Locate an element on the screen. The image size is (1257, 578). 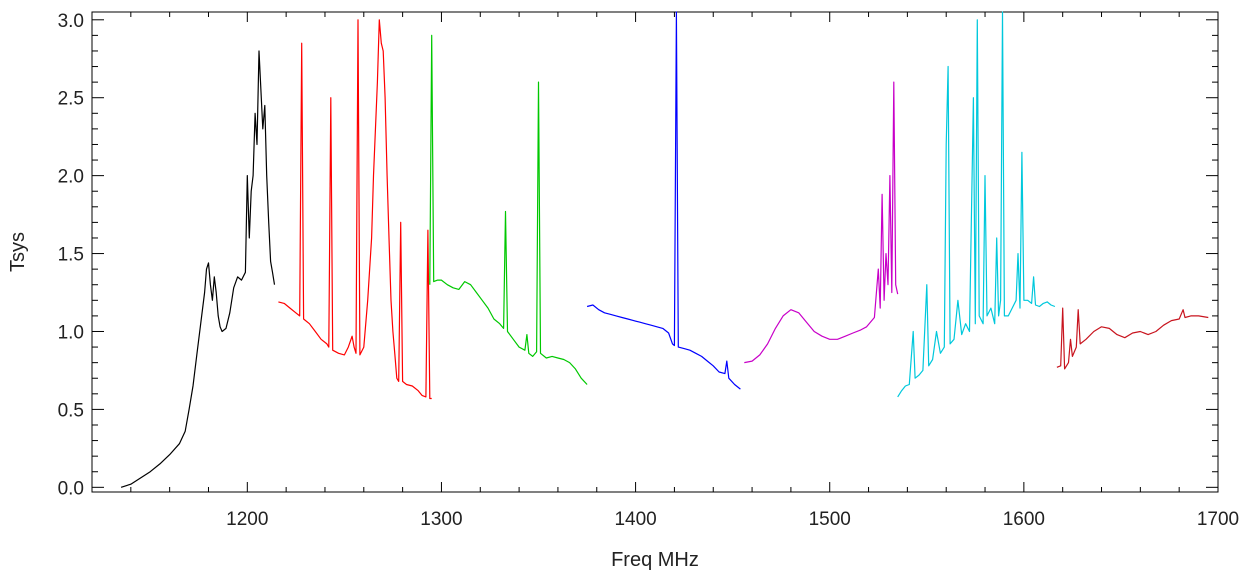
y-axis-title: Tsys is located at coordinates (18, 252).